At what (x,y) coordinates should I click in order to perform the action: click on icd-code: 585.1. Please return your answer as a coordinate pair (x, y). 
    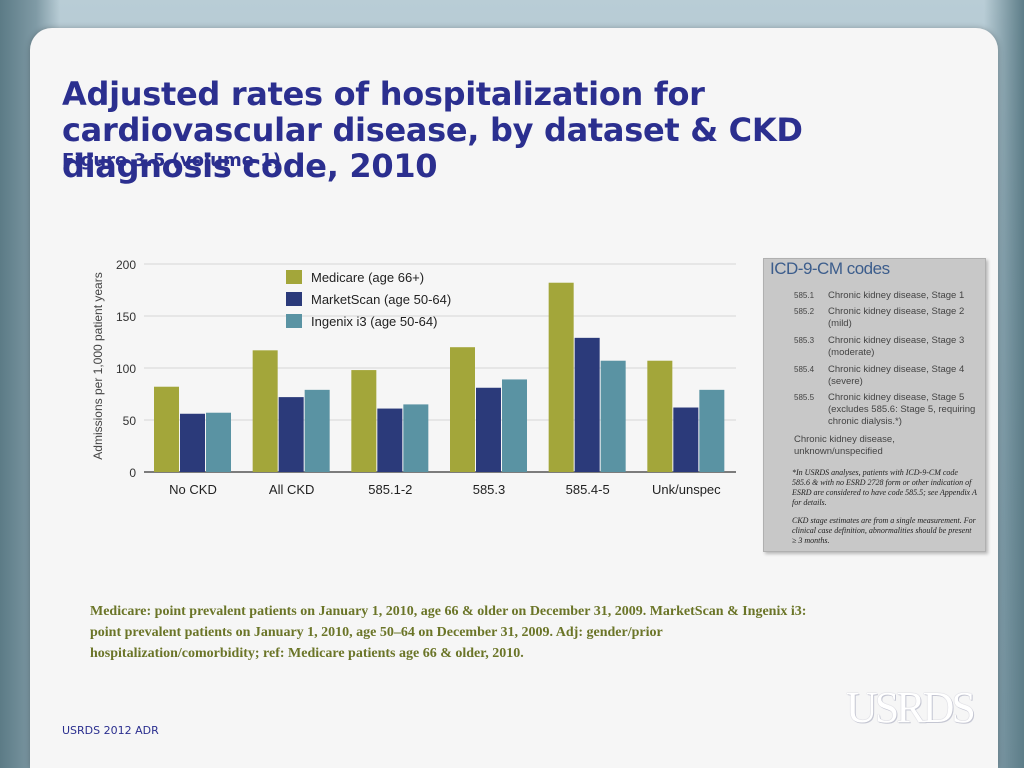
    Looking at the image, I should click on (804, 295).